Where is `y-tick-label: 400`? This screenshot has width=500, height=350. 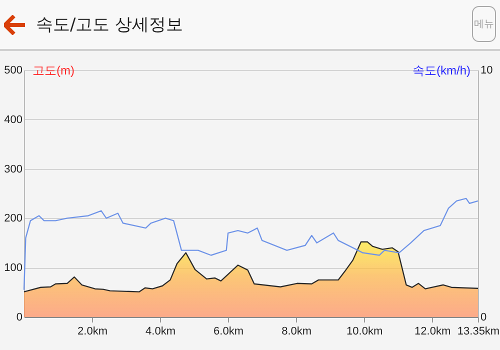 y-tick-label: 400 is located at coordinates (13, 120).